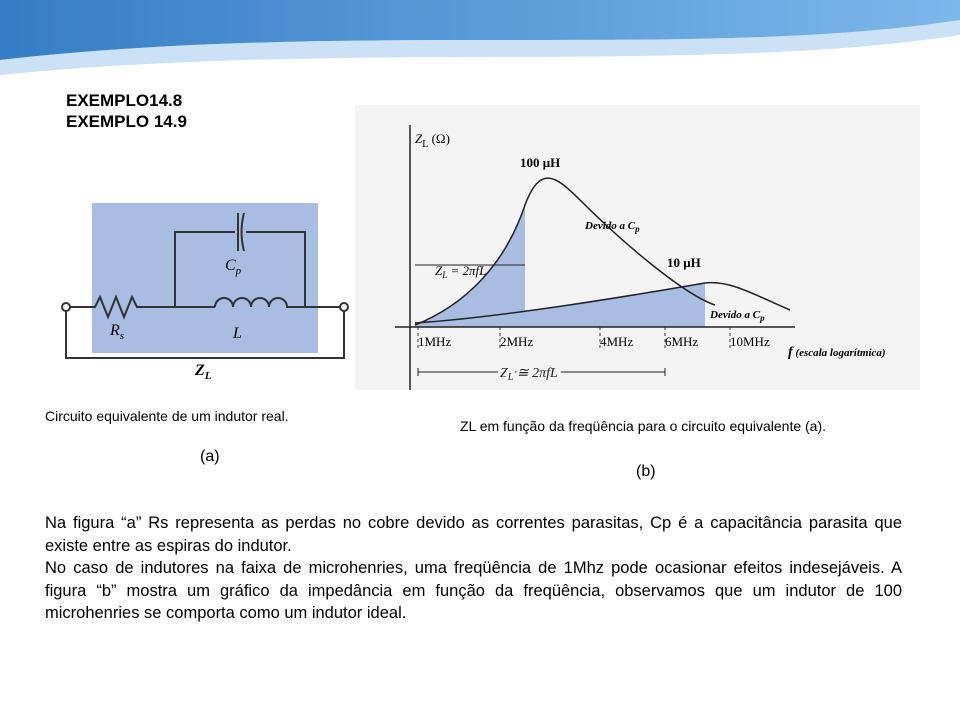 Image resolution: width=960 pixels, height=716 pixels. Describe the element at coordinates (750, 341) in the screenshot. I see `tick-label: 10MHz` at that location.